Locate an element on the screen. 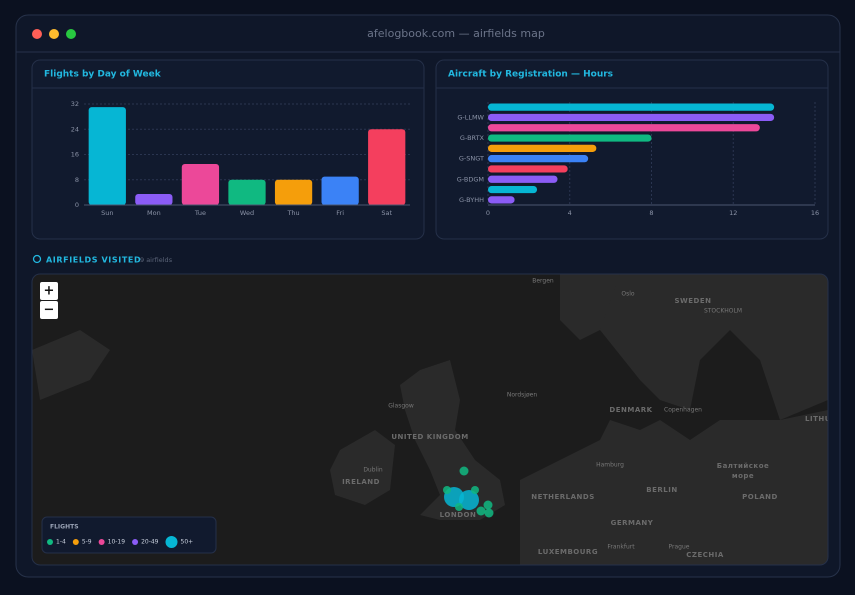 The width and height of the screenshot is (855, 595). map-label: NETHERLANDS is located at coordinates (563, 497).